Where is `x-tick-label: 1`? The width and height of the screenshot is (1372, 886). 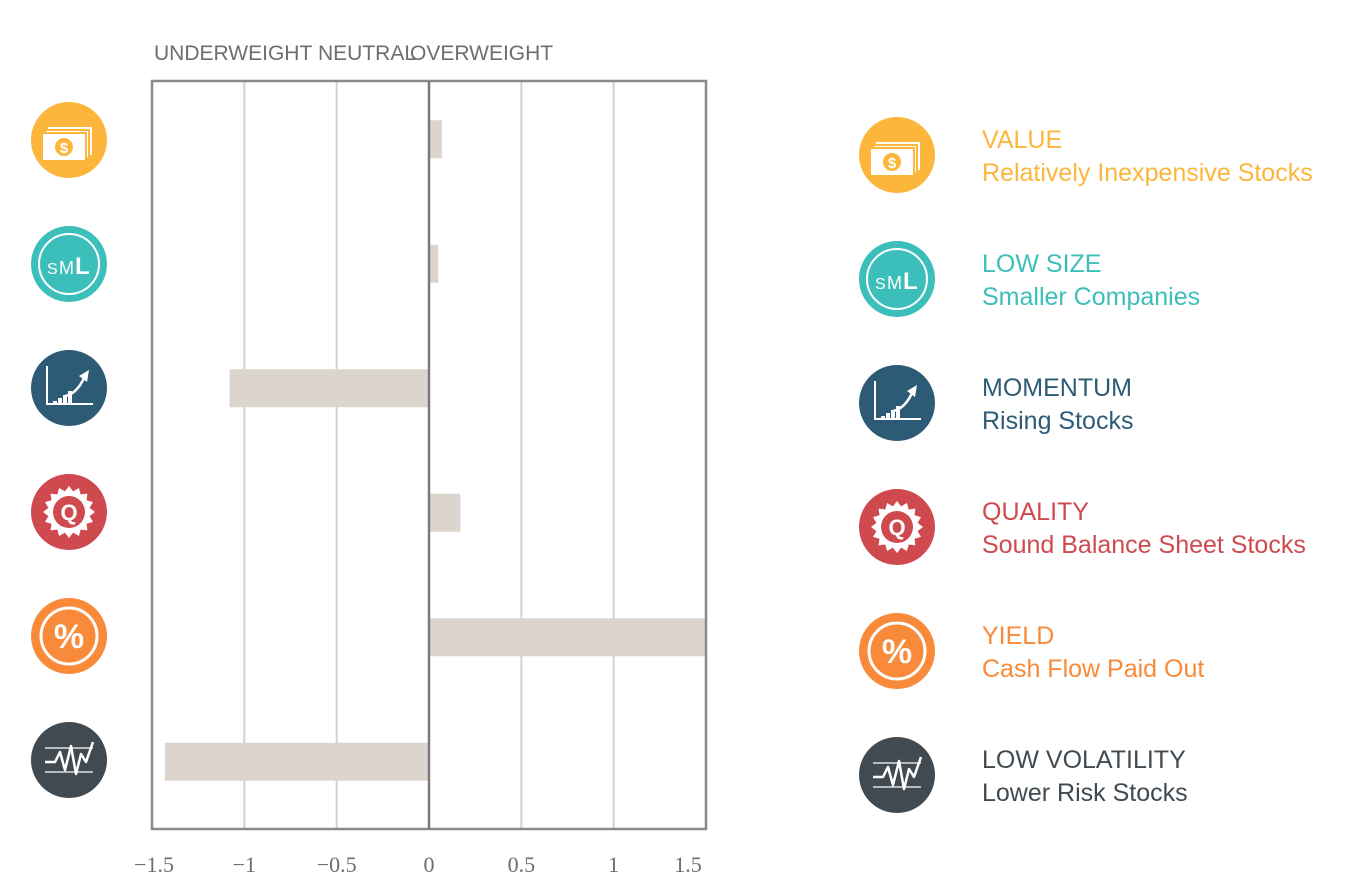 x-tick-label: 1 is located at coordinates (613, 864).